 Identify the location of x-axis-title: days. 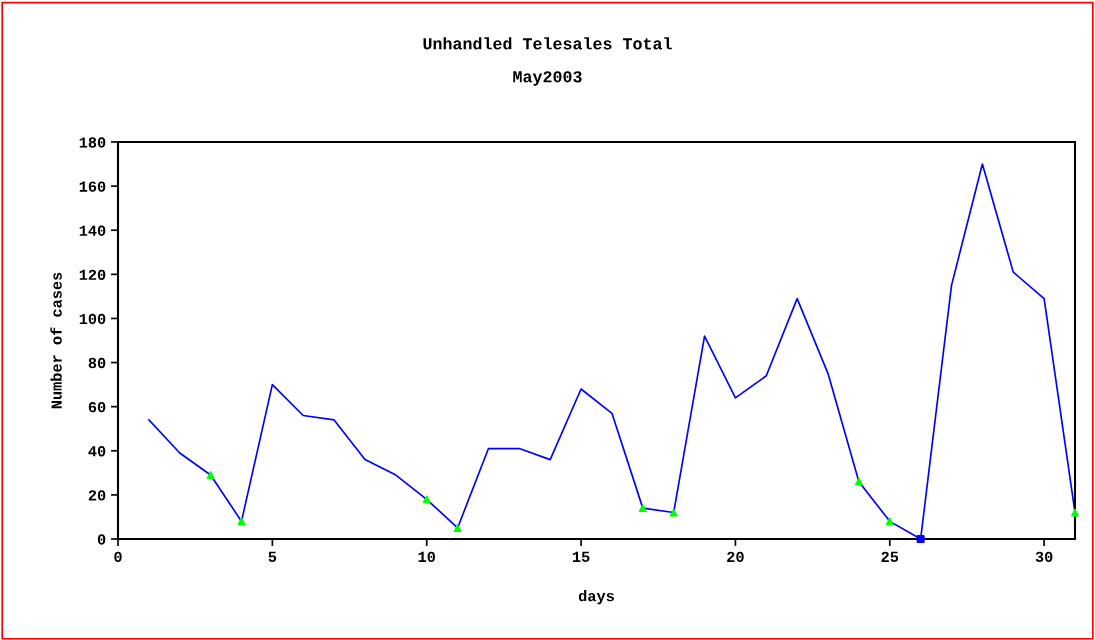
(596, 597).